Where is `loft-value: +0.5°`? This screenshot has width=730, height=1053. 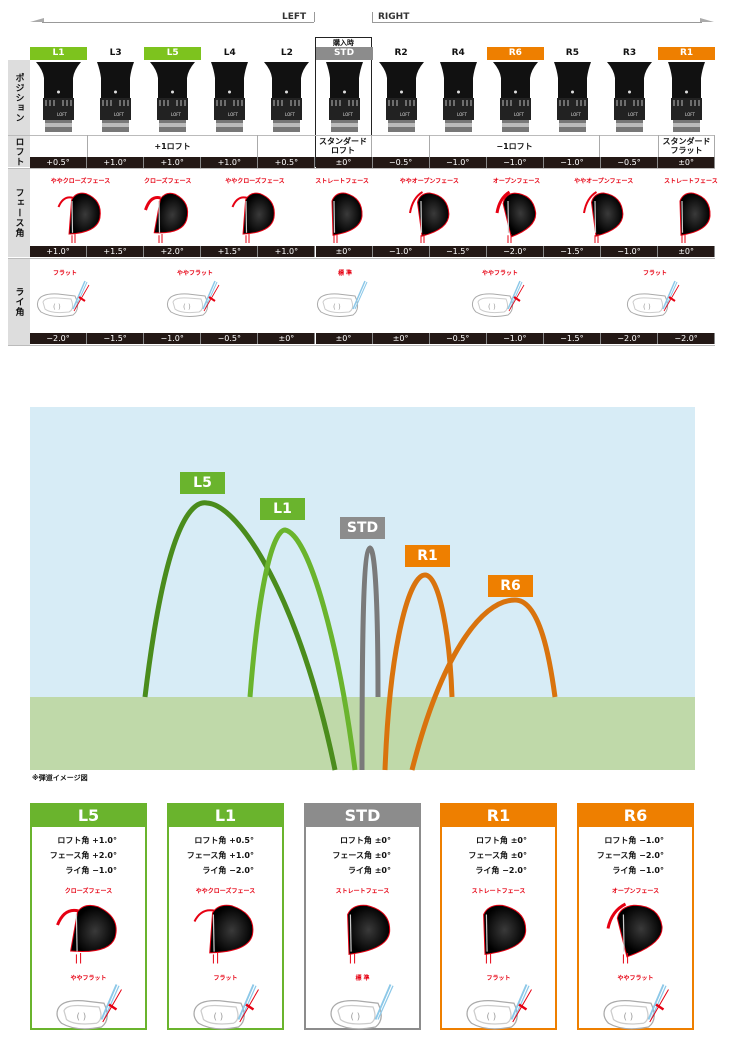
loft-value: +0.5° is located at coordinates (287, 162).